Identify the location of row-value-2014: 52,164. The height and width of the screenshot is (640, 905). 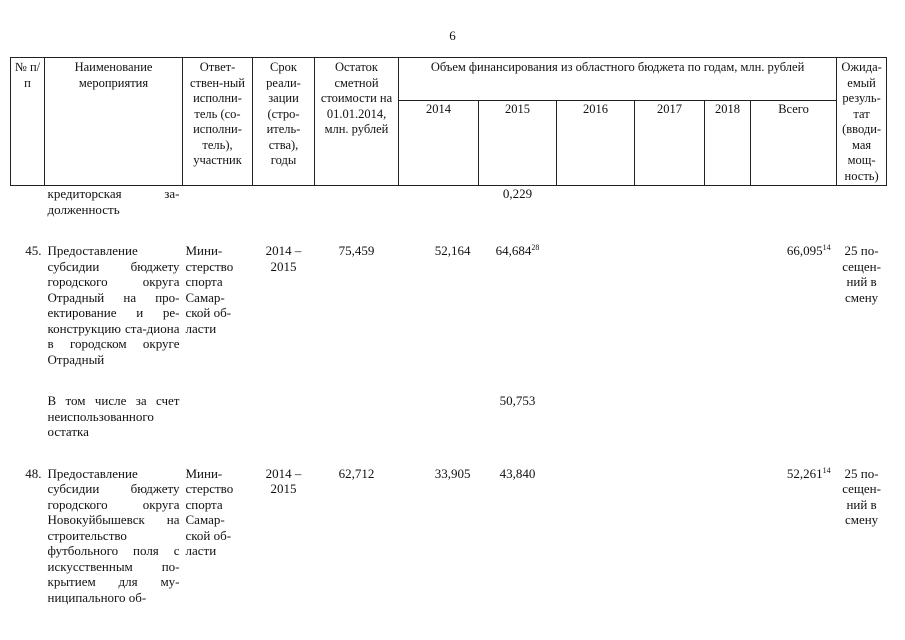
(452, 250).